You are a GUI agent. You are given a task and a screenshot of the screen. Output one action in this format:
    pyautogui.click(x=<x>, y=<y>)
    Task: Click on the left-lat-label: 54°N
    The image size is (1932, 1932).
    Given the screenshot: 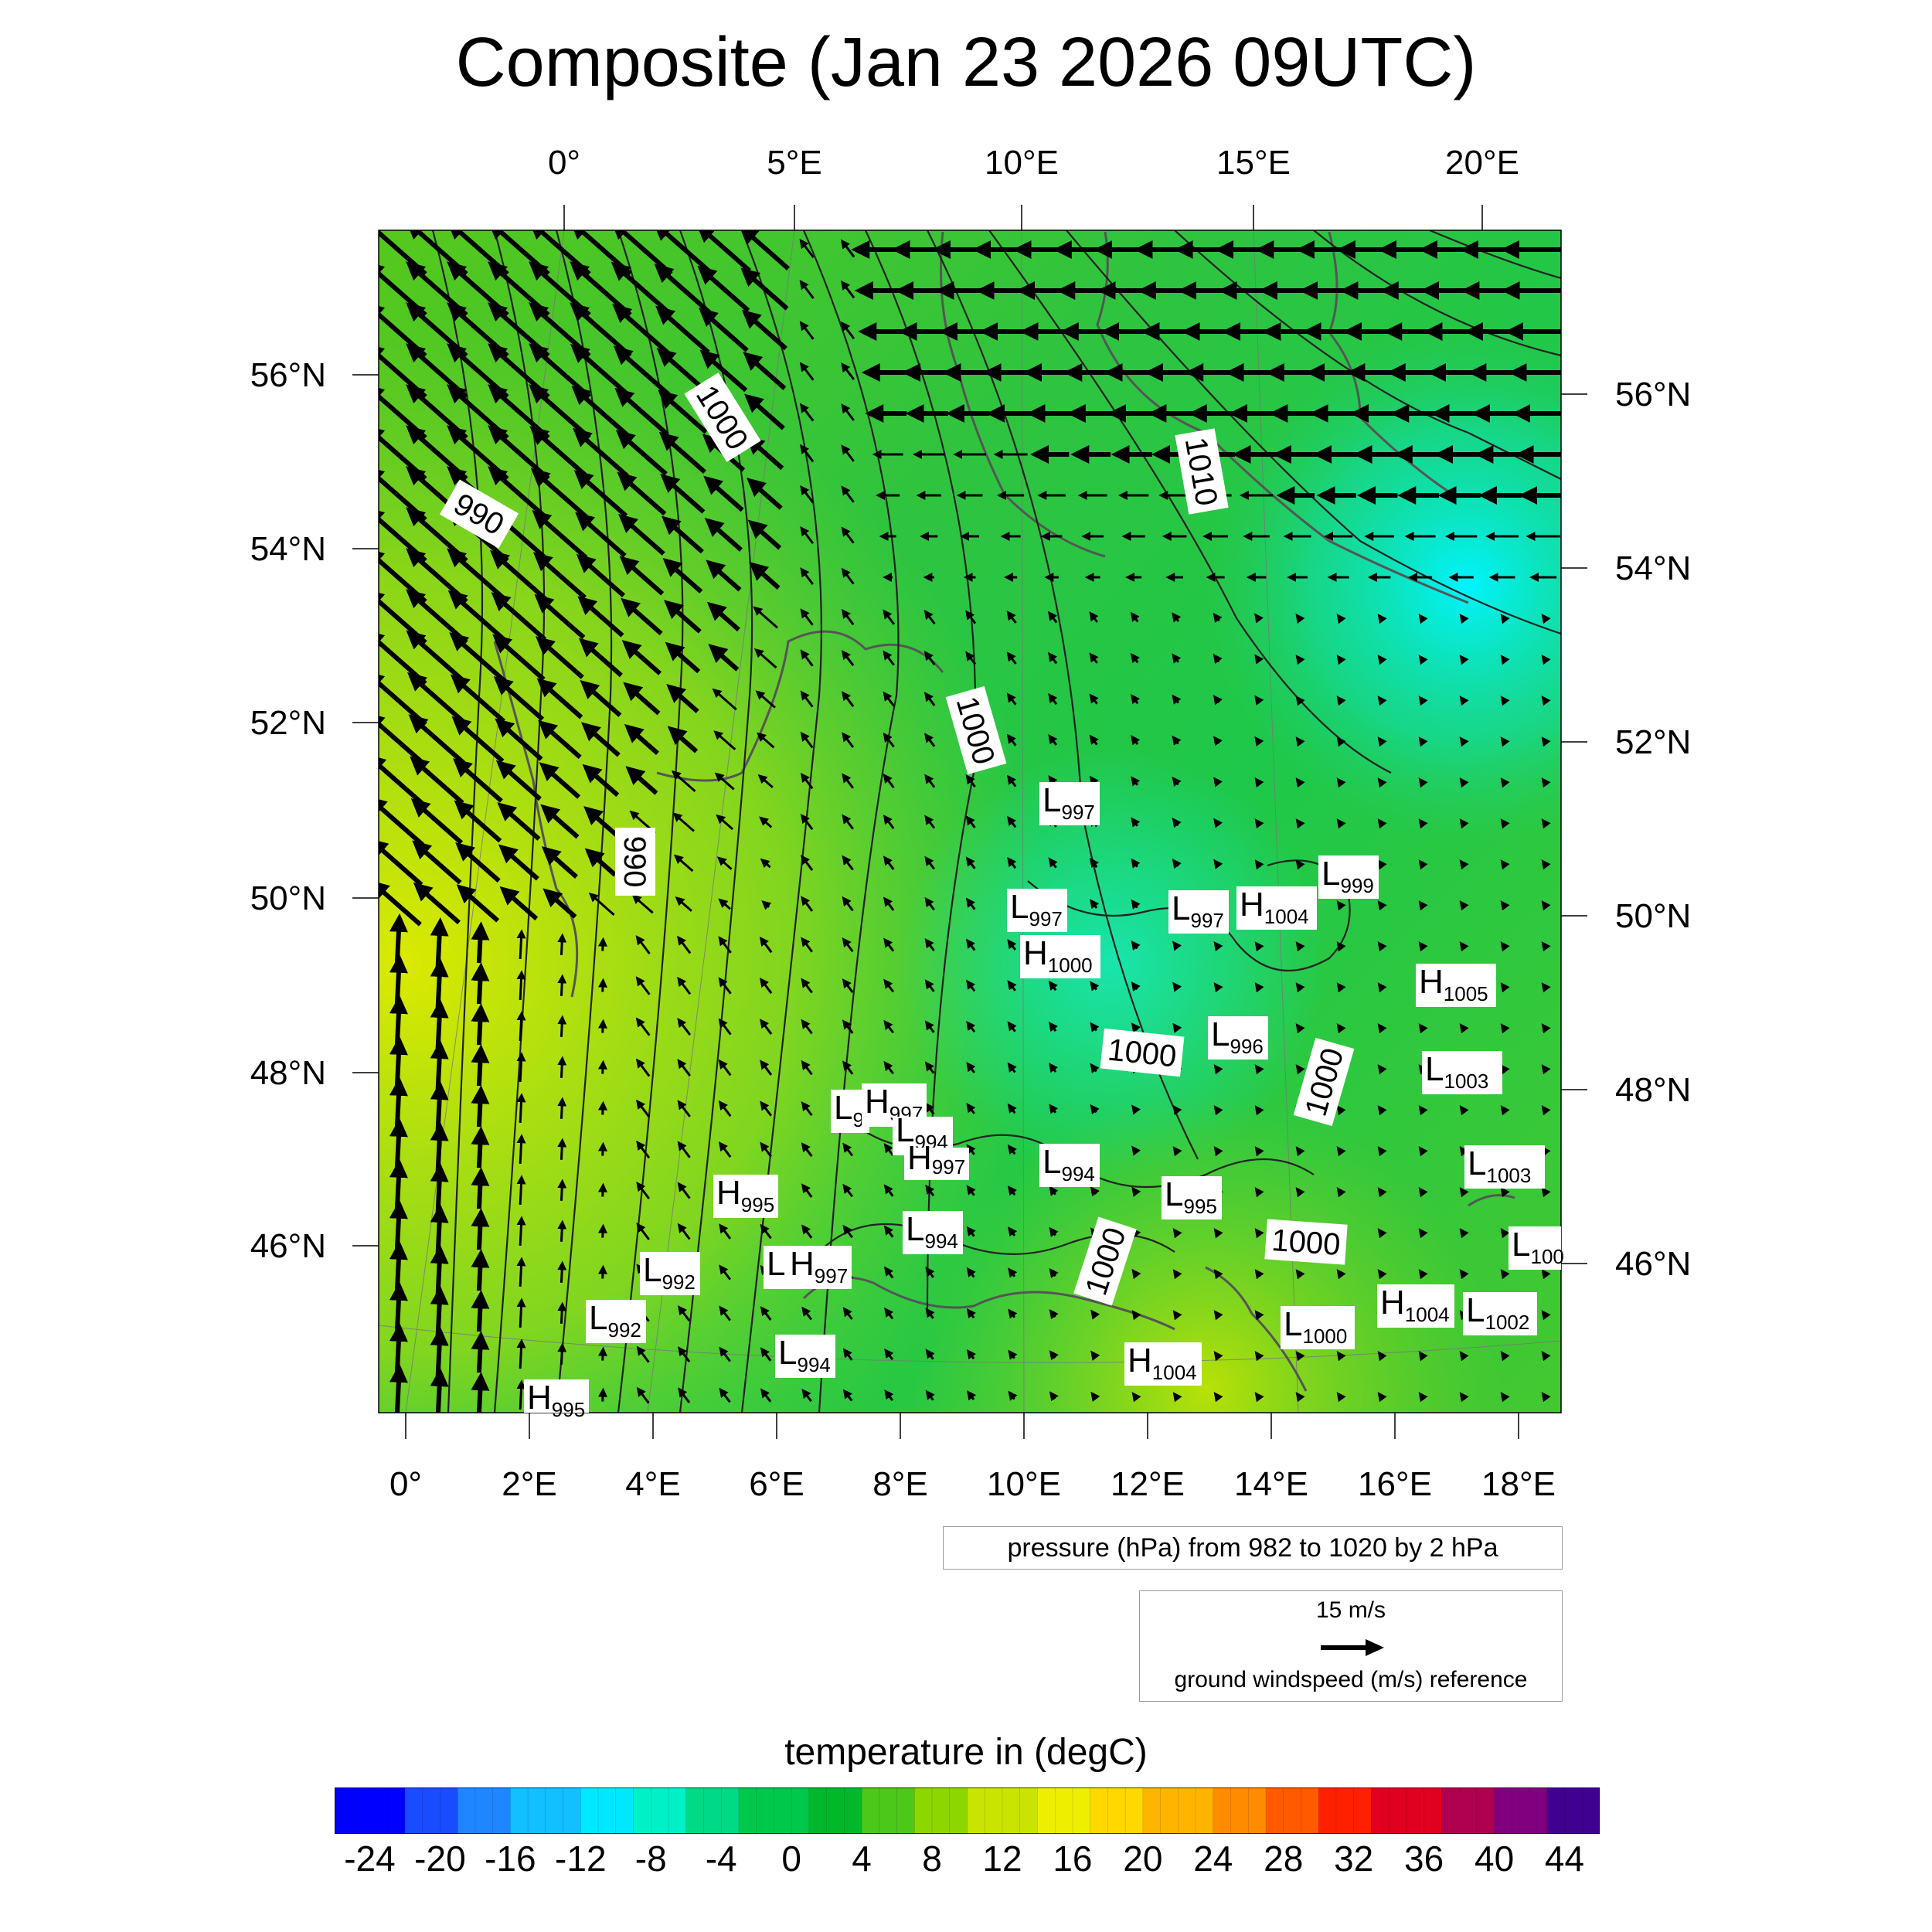 What is the action you would take?
    pyautogui.click(x=288, y=549)
    